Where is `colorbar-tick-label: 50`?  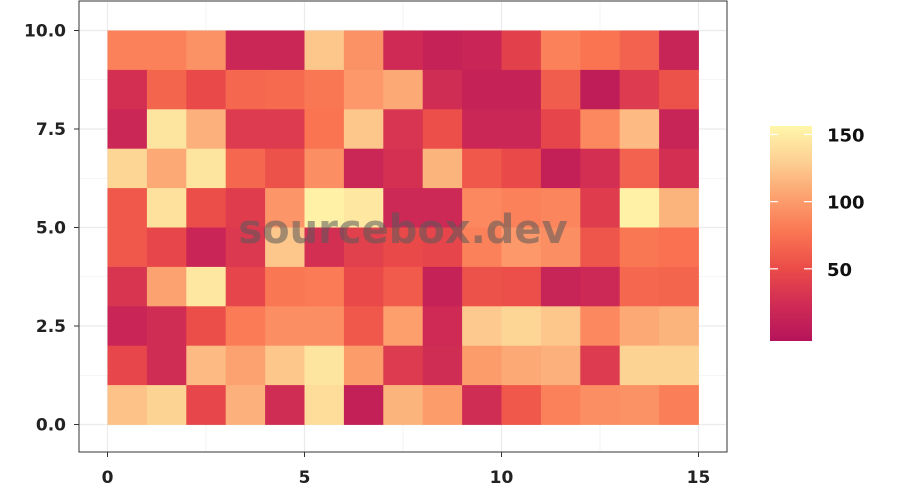
colorbar-tick-label: 50 is located at coordinates (839, 270).